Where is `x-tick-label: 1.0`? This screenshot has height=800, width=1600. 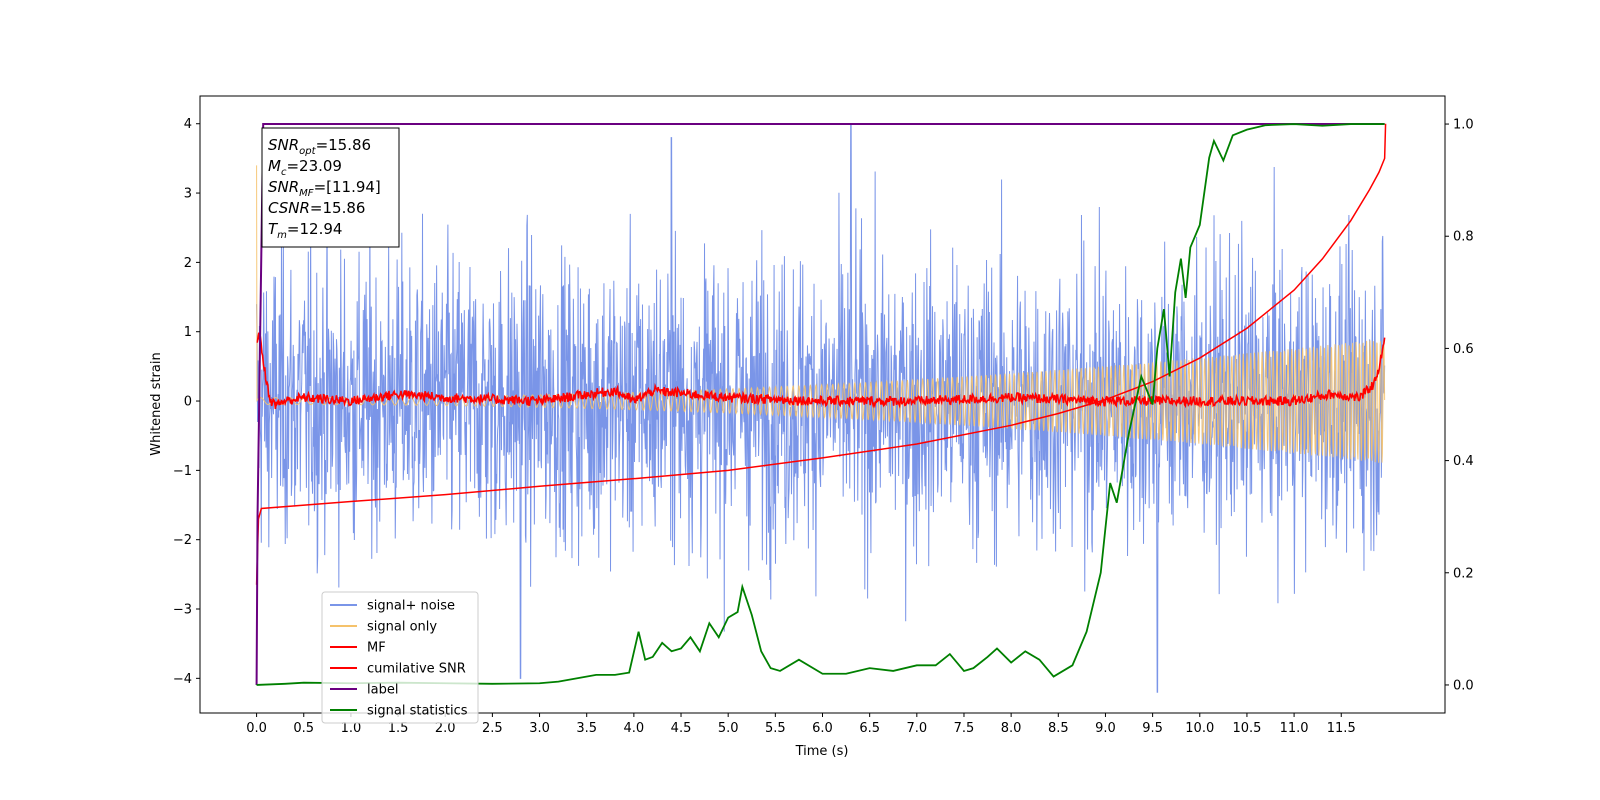 x-tick-label: 1.0 is located at coordinates (351, 728).